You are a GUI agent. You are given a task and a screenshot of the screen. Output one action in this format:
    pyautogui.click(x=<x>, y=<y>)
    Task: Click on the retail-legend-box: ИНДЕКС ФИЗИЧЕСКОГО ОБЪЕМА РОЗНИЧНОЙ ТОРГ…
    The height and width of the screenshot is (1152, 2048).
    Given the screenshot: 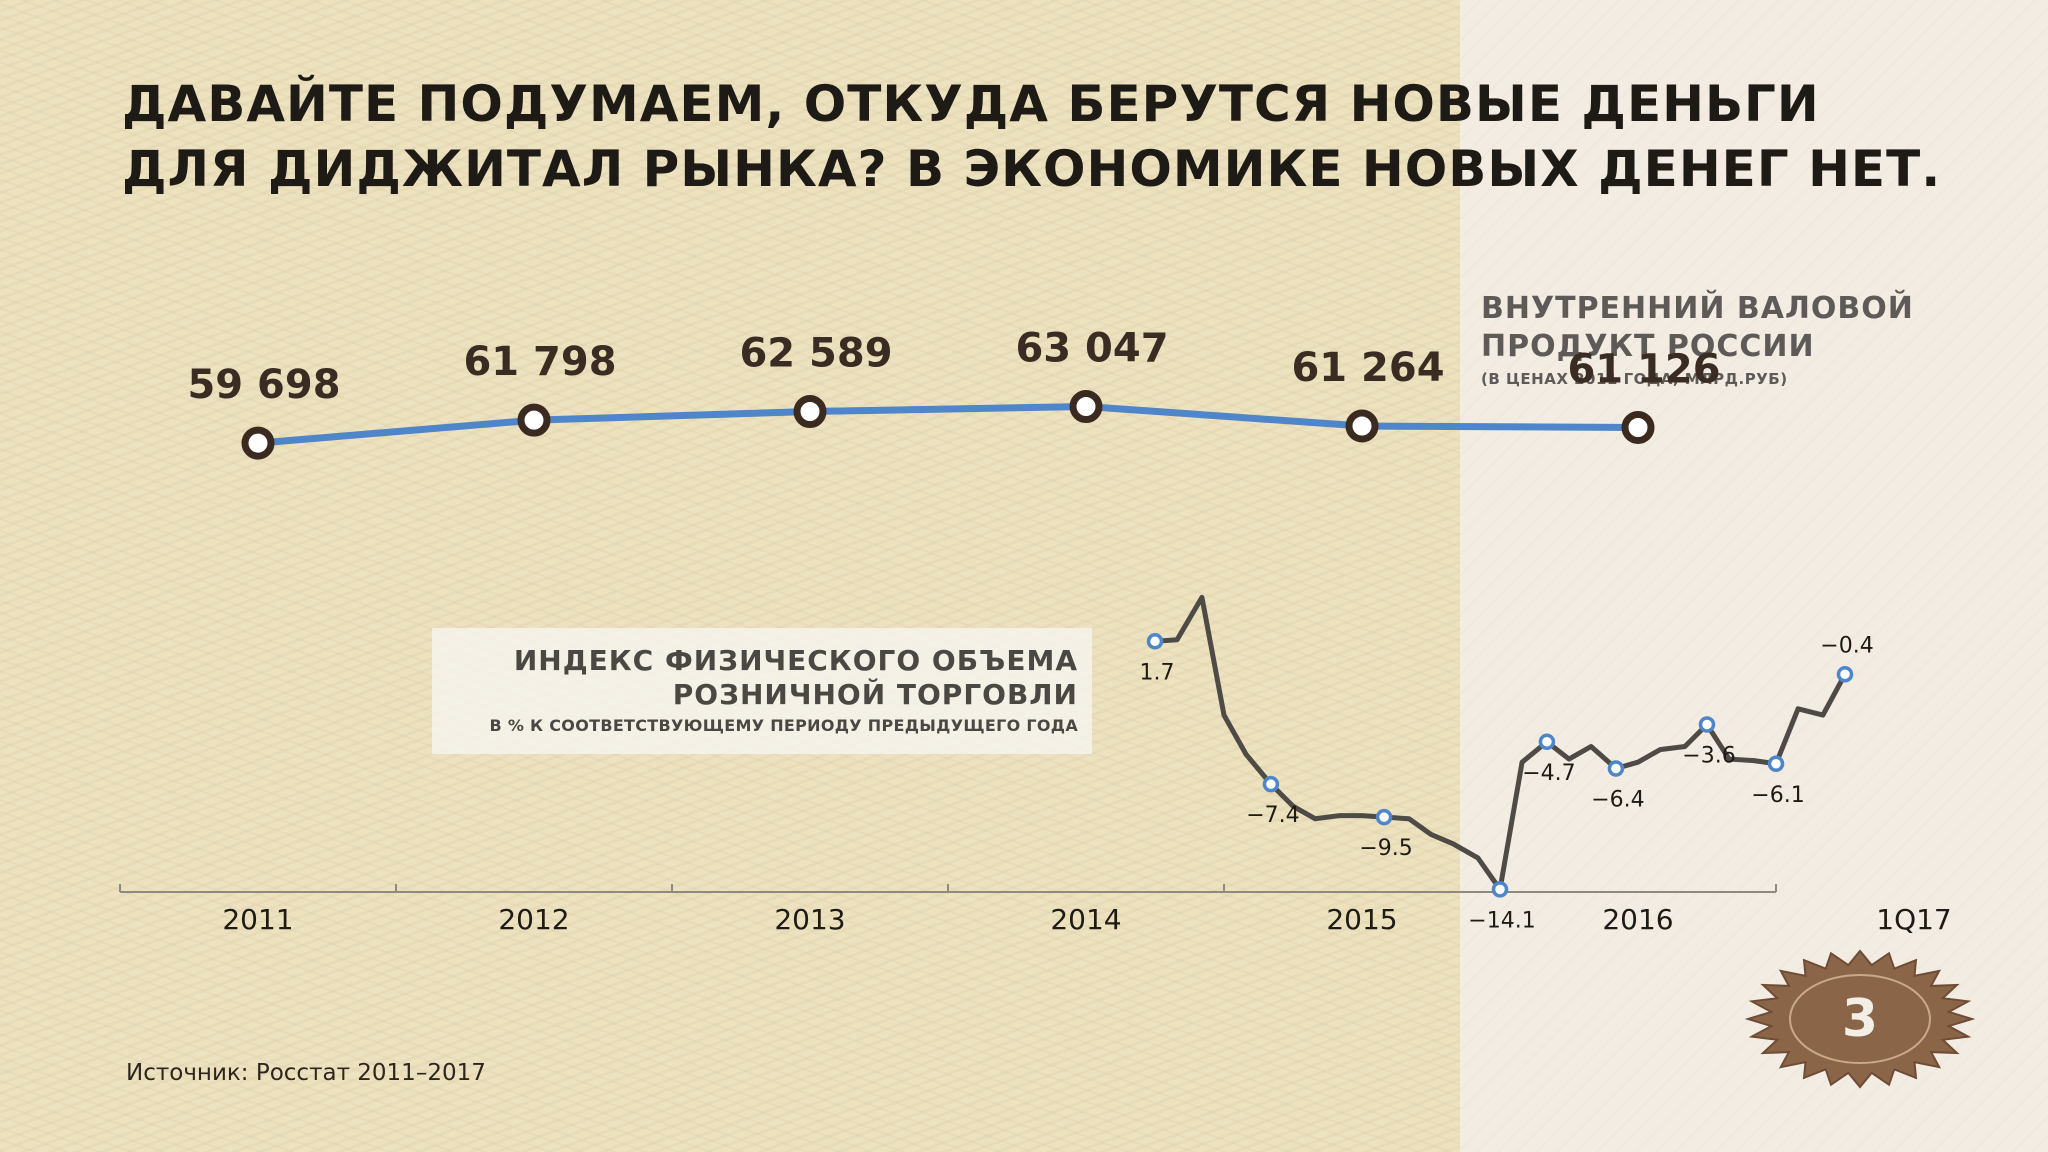 What is the action you would take?
    pyautogui.click(x=762, y=691)
    